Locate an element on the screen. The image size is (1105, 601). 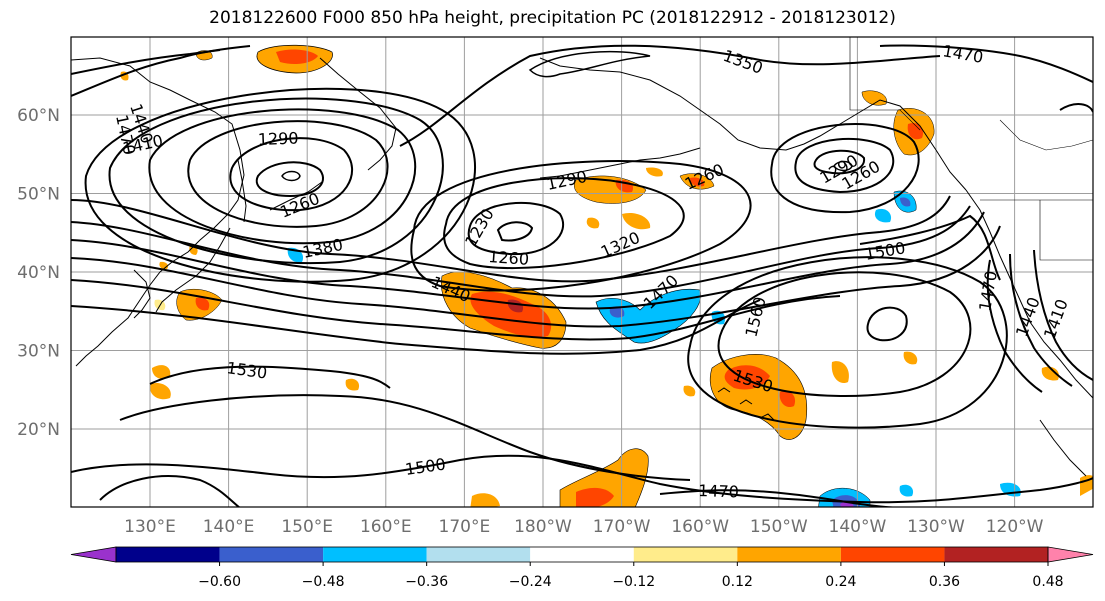
colorbar-tick-label: −0.24 is located at coordinates (530, 582).